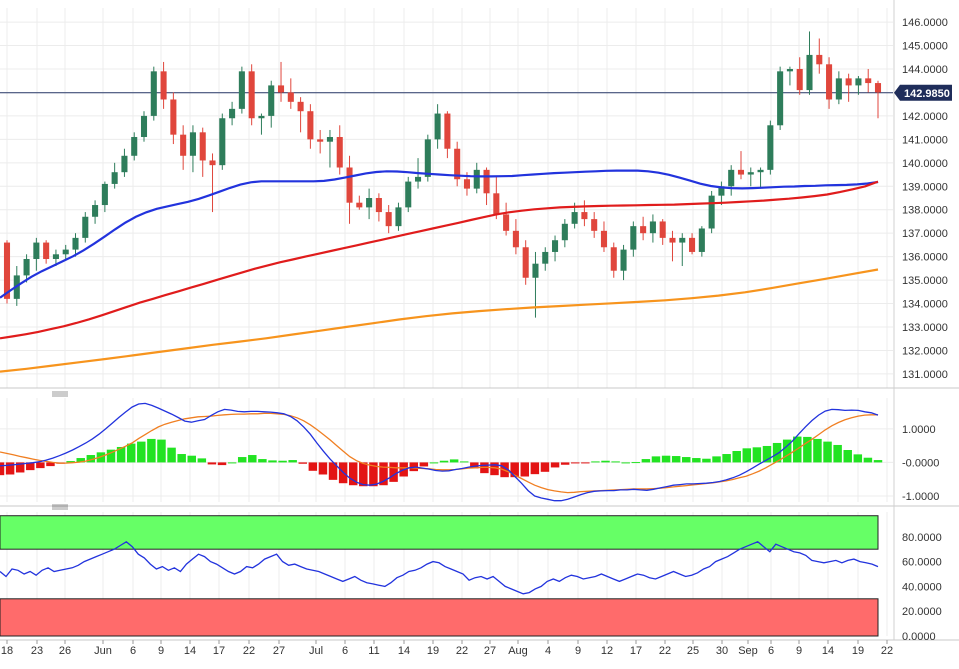  What do you see at coordinates (433, 651) in the screenshot?
I see `x-tick-label: 19` at bounding box center [433, 651].